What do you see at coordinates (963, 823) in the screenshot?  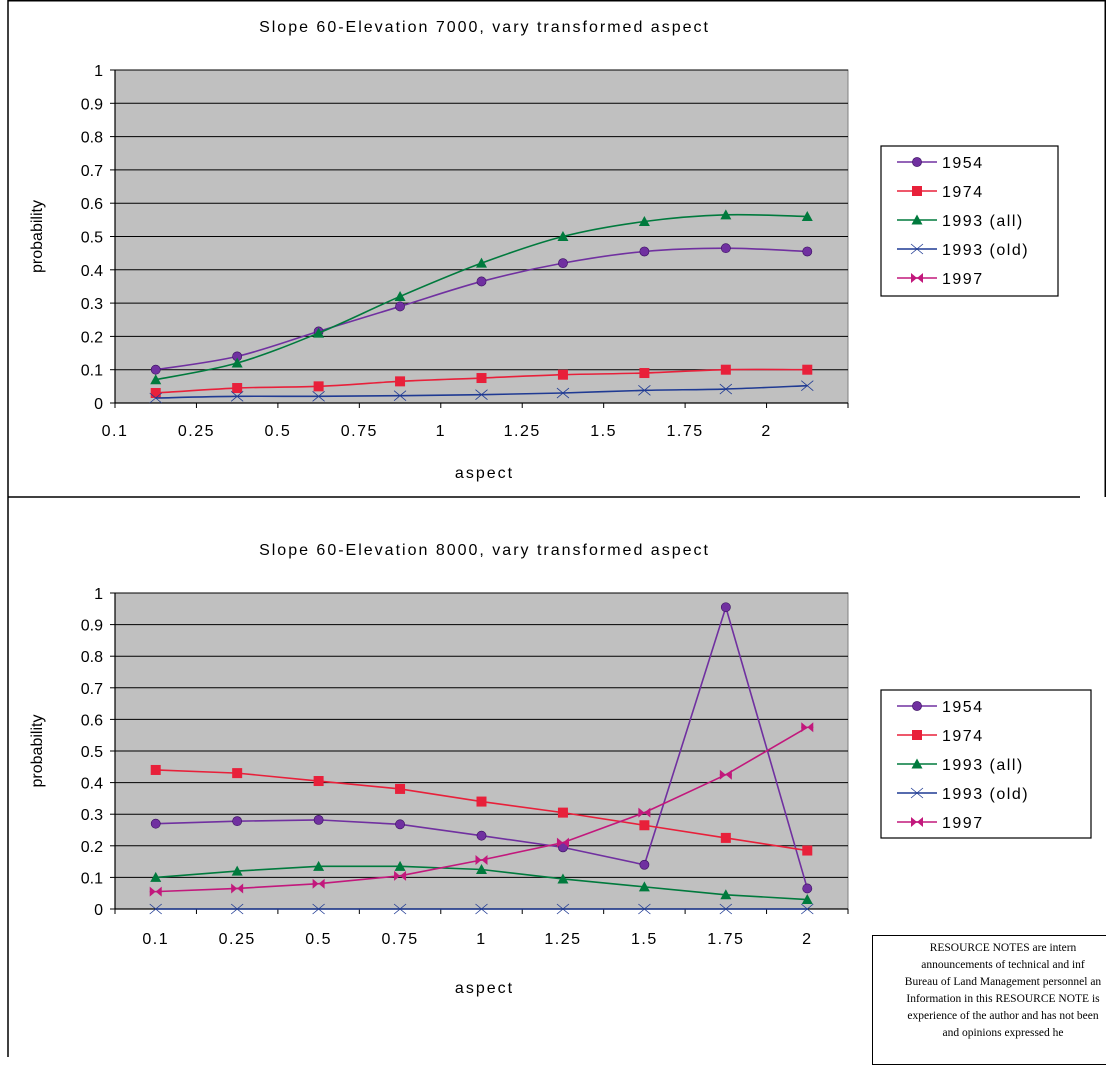 I see `legend-label: 1997` at bounding box center [963, 823].